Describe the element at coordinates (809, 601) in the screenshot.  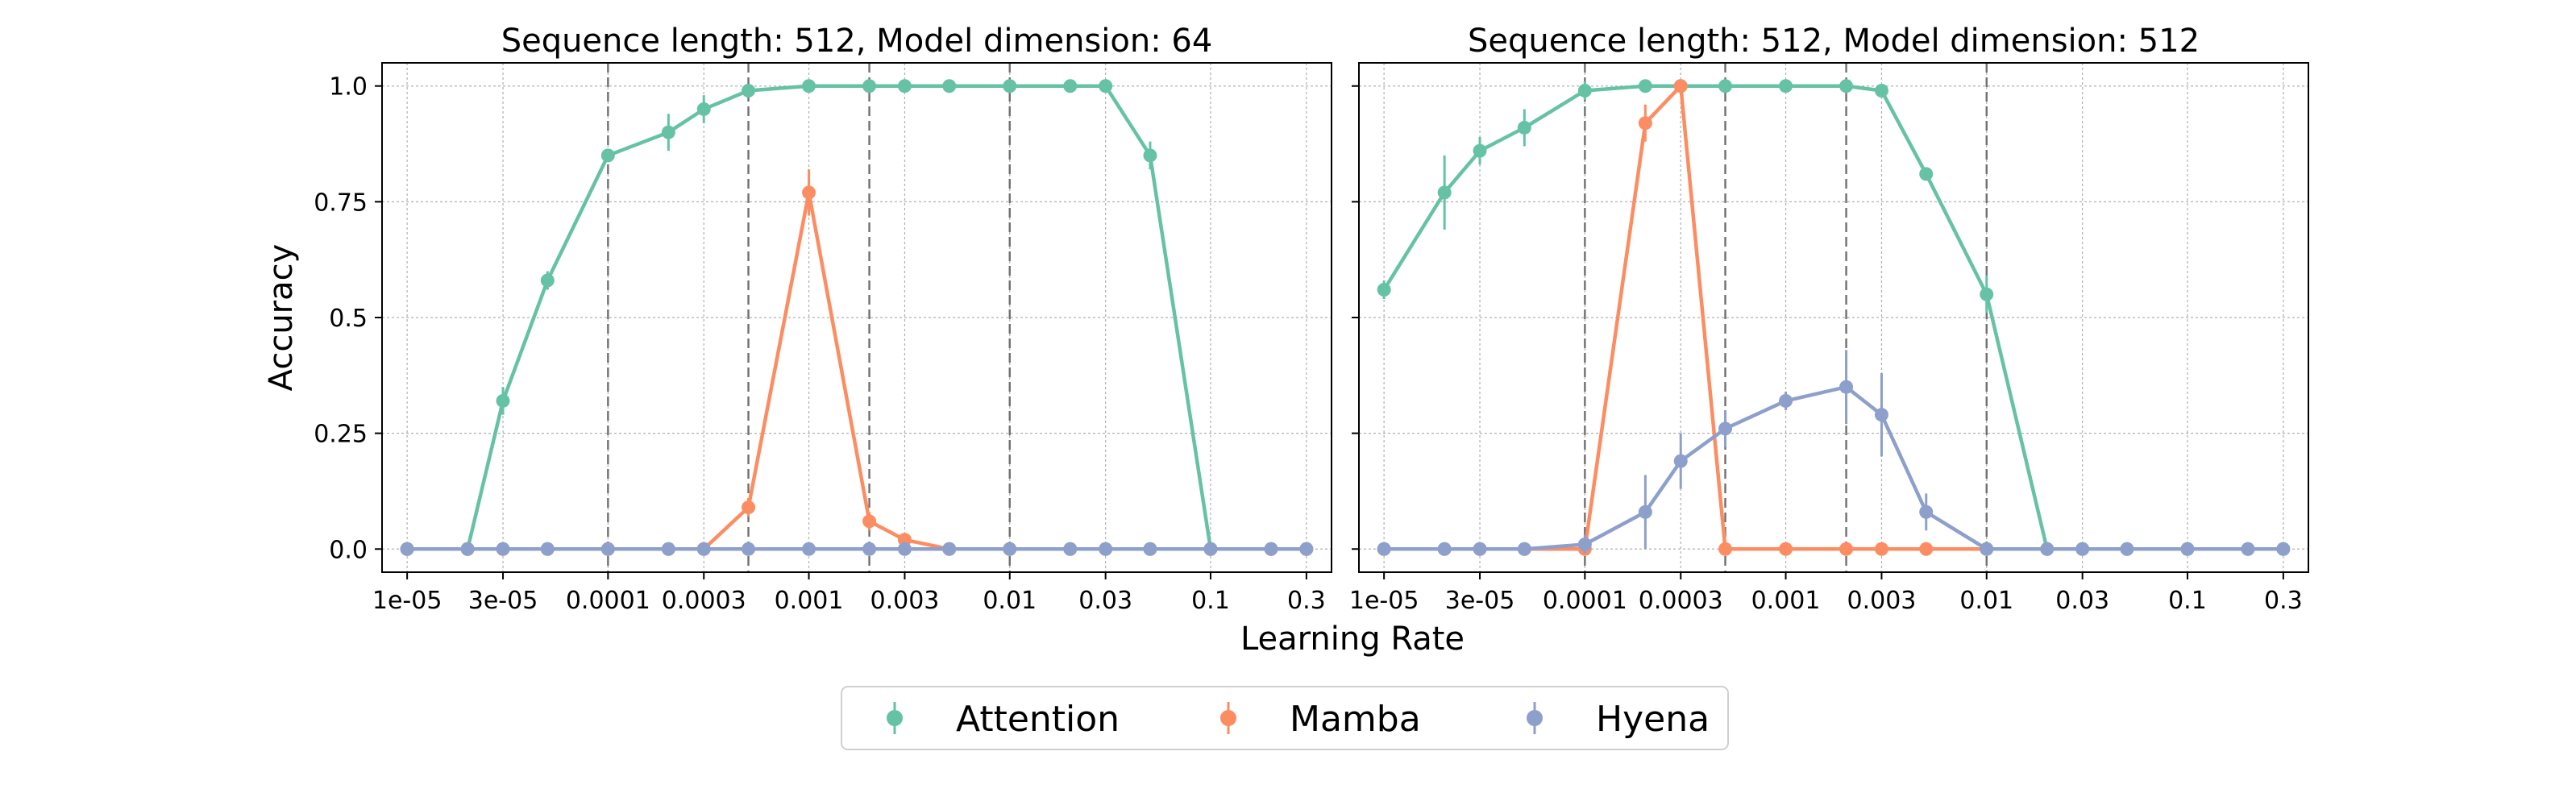
I see `x-tick-label: 0.001` at that location.